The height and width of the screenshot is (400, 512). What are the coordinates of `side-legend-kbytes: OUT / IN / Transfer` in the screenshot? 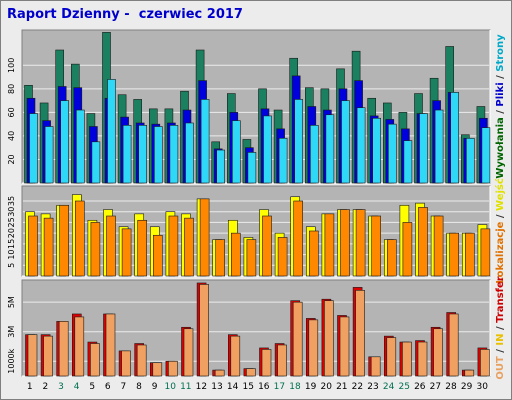 It's located at (500, 327).